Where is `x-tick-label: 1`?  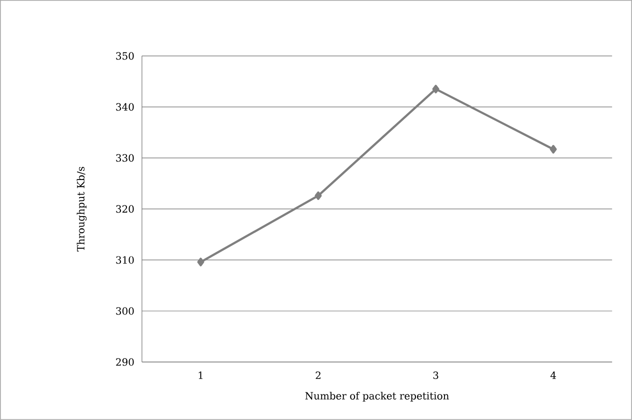 x-tick-label: 1 is located at coordinates (200, 375).